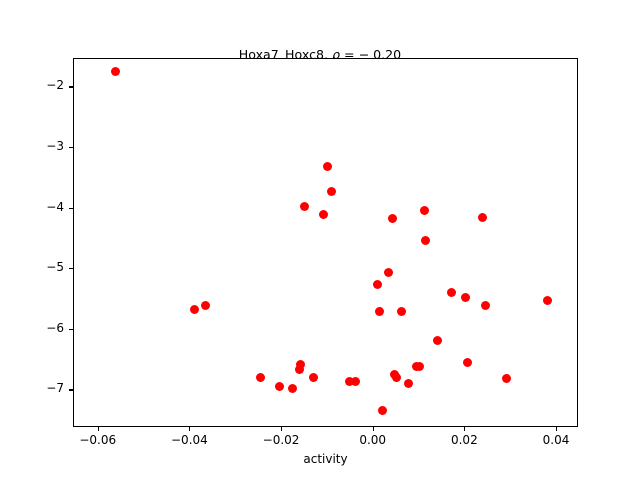 The height and width of the screenshot is (480, 640). Describe the element at coordinates (55, 388) in the screenshot. I see `y-tick-label: −7` at that location.